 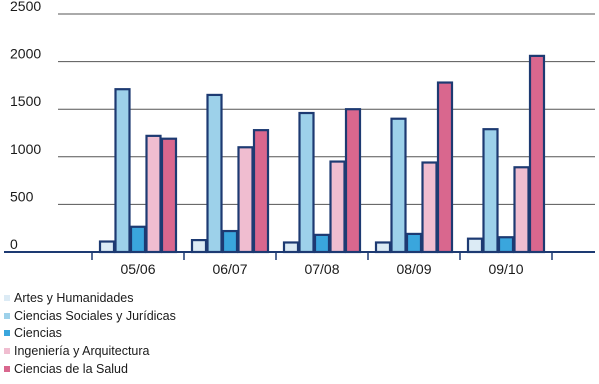 What do you see at coordinates (25, 126) in the screenshot?
I see `y-tick-labels: 0 500 1000 1500 2000 2500` at bounding box center [25, 126].